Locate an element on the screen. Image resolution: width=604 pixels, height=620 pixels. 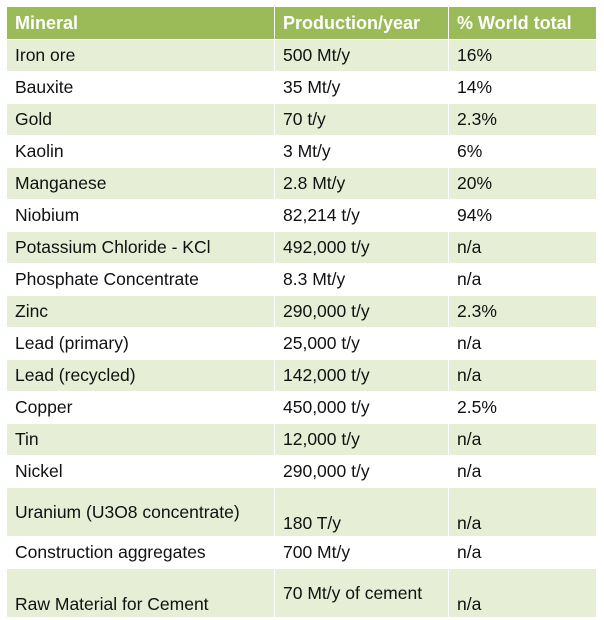
mineral-cell: Potassium Chloride - KCl is located at coordinates (140, 247).